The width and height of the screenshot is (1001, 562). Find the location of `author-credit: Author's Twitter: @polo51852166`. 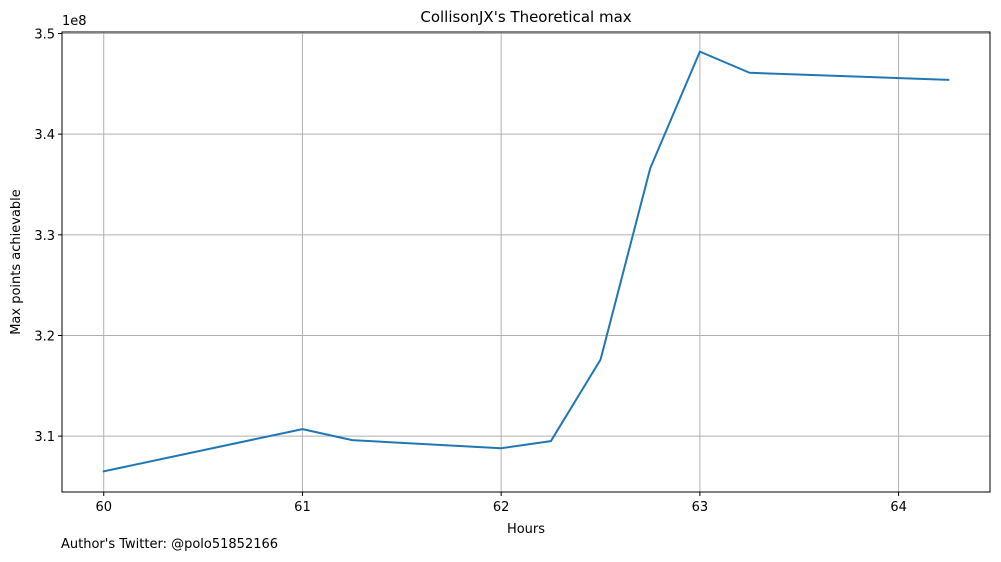

author-credit: Author's Twitter: @polo51852166 is located at coordinates (170, 544).